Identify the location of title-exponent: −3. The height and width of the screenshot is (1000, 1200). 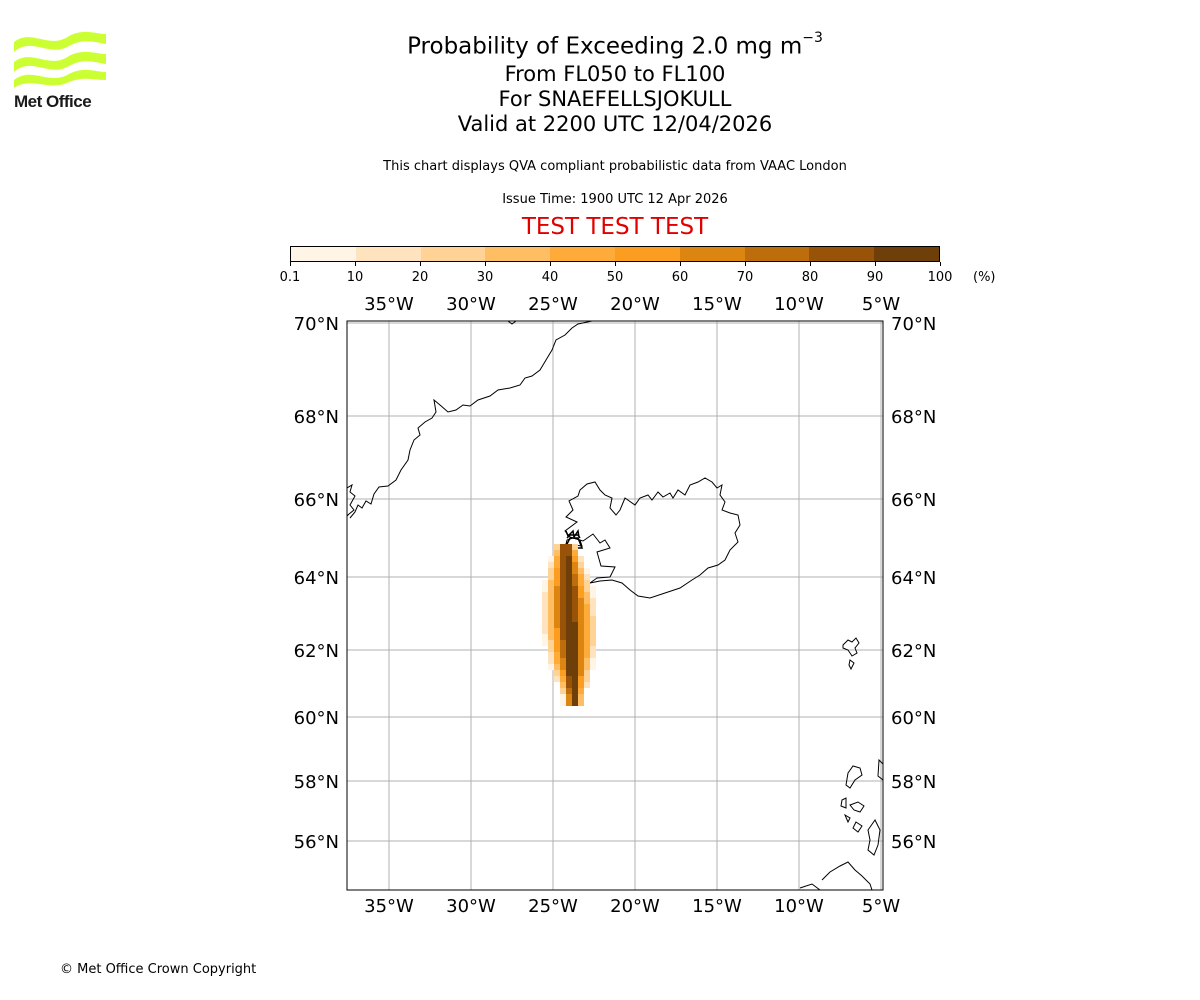
(812, 38).